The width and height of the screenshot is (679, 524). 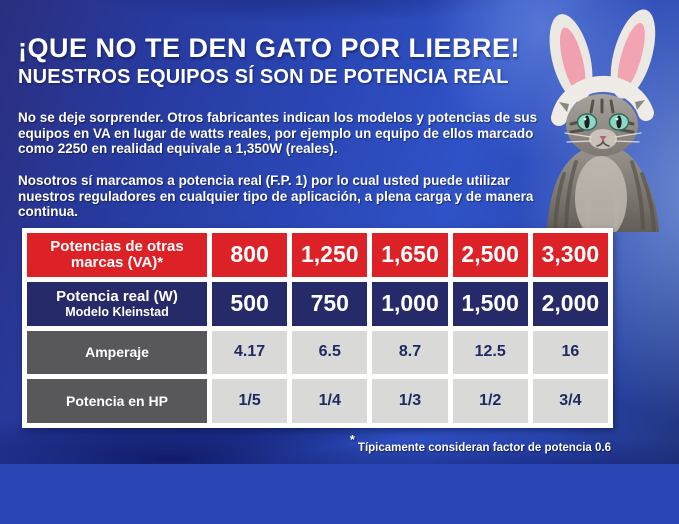 What do you see at coordinates (250, 255) in the screenshot?
I see `table-cell-va: 800` at bounding box center [250, 255].